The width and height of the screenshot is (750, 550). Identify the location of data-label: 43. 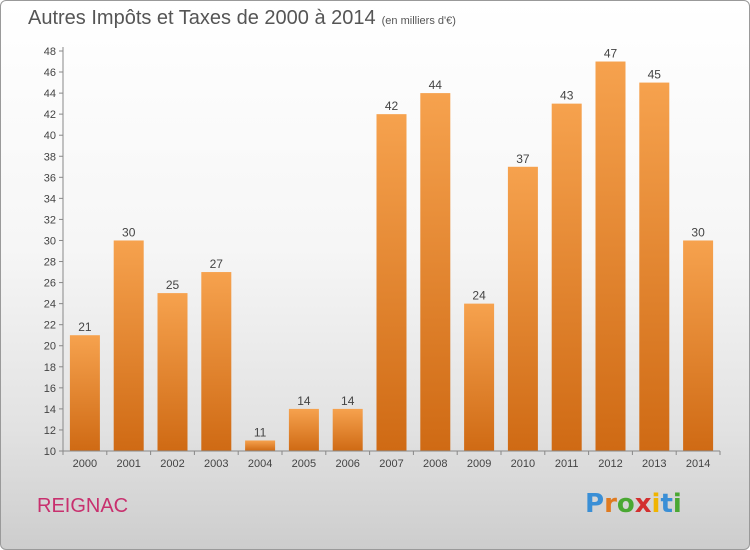
(567, 96).